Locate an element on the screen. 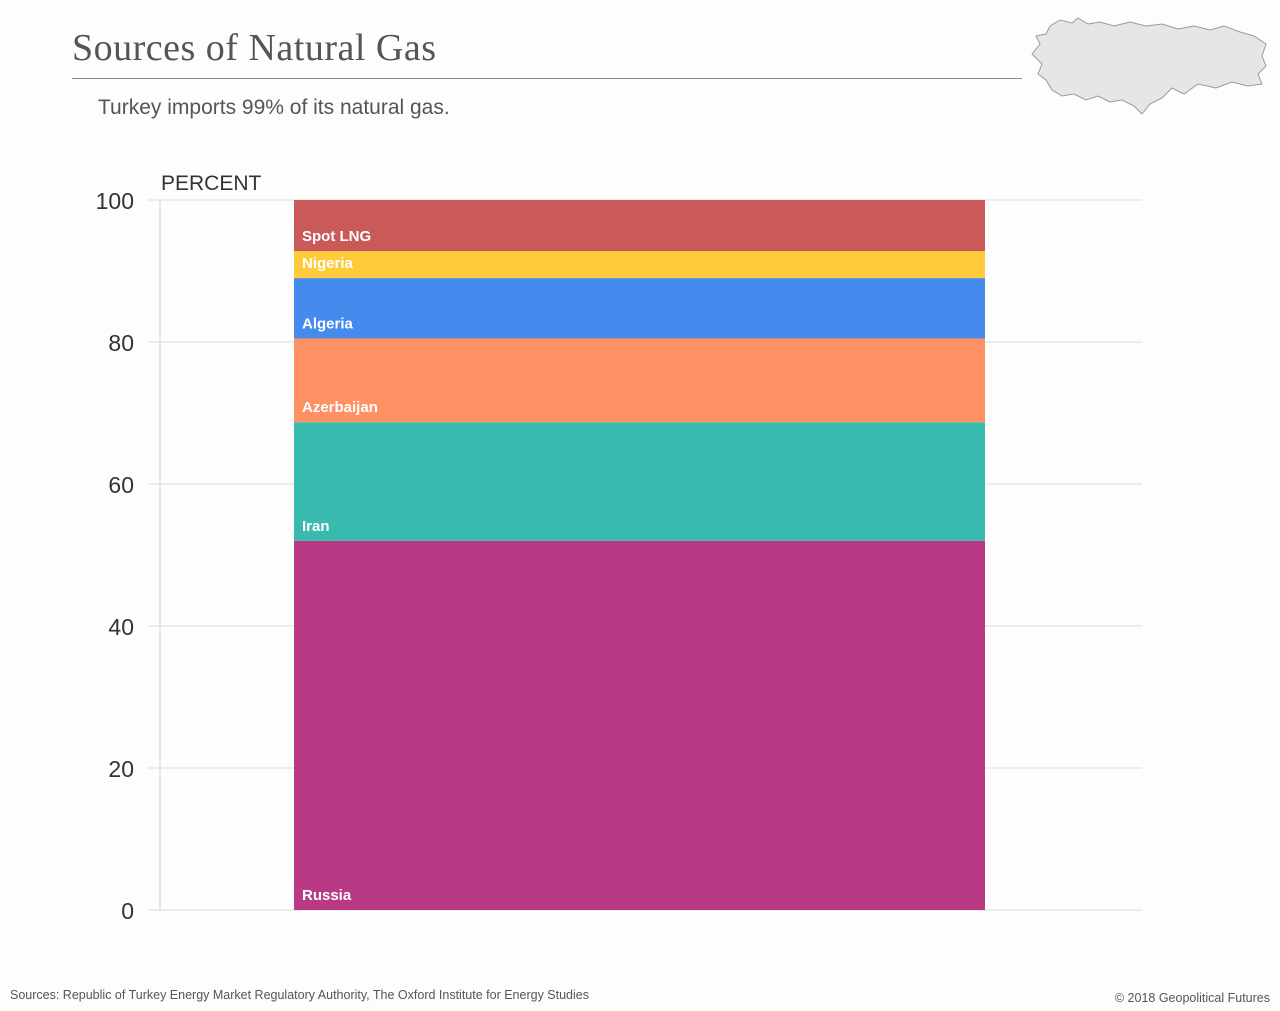 This screenshot has width=1280, height=1011. segment-label: Algeria is located at coordinates (328, 323).